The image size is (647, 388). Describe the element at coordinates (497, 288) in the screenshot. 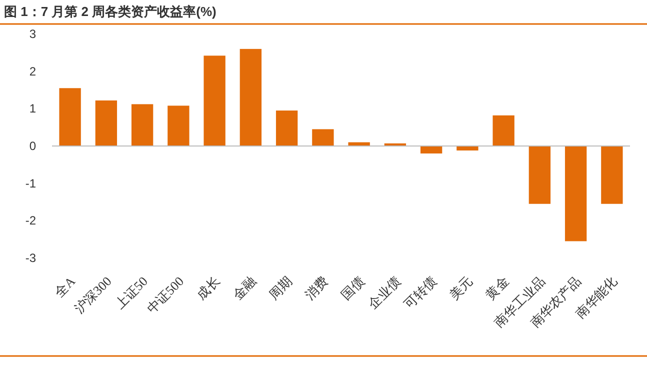

I see `x-tick-label: 黄金` at that location.